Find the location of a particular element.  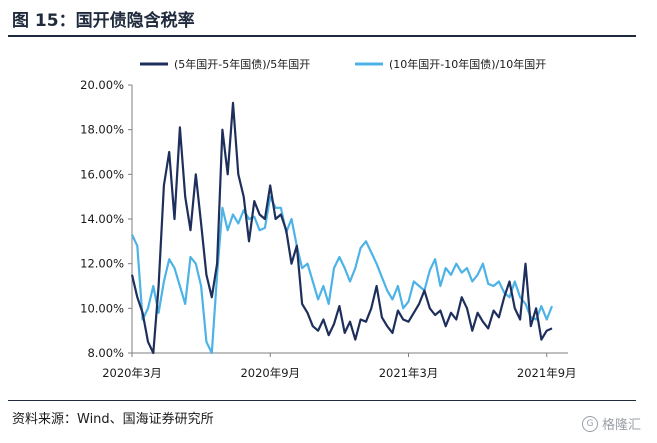

source-note: 资料来源：Wind、国海证券研究所 is located at coordinates (113, 419).